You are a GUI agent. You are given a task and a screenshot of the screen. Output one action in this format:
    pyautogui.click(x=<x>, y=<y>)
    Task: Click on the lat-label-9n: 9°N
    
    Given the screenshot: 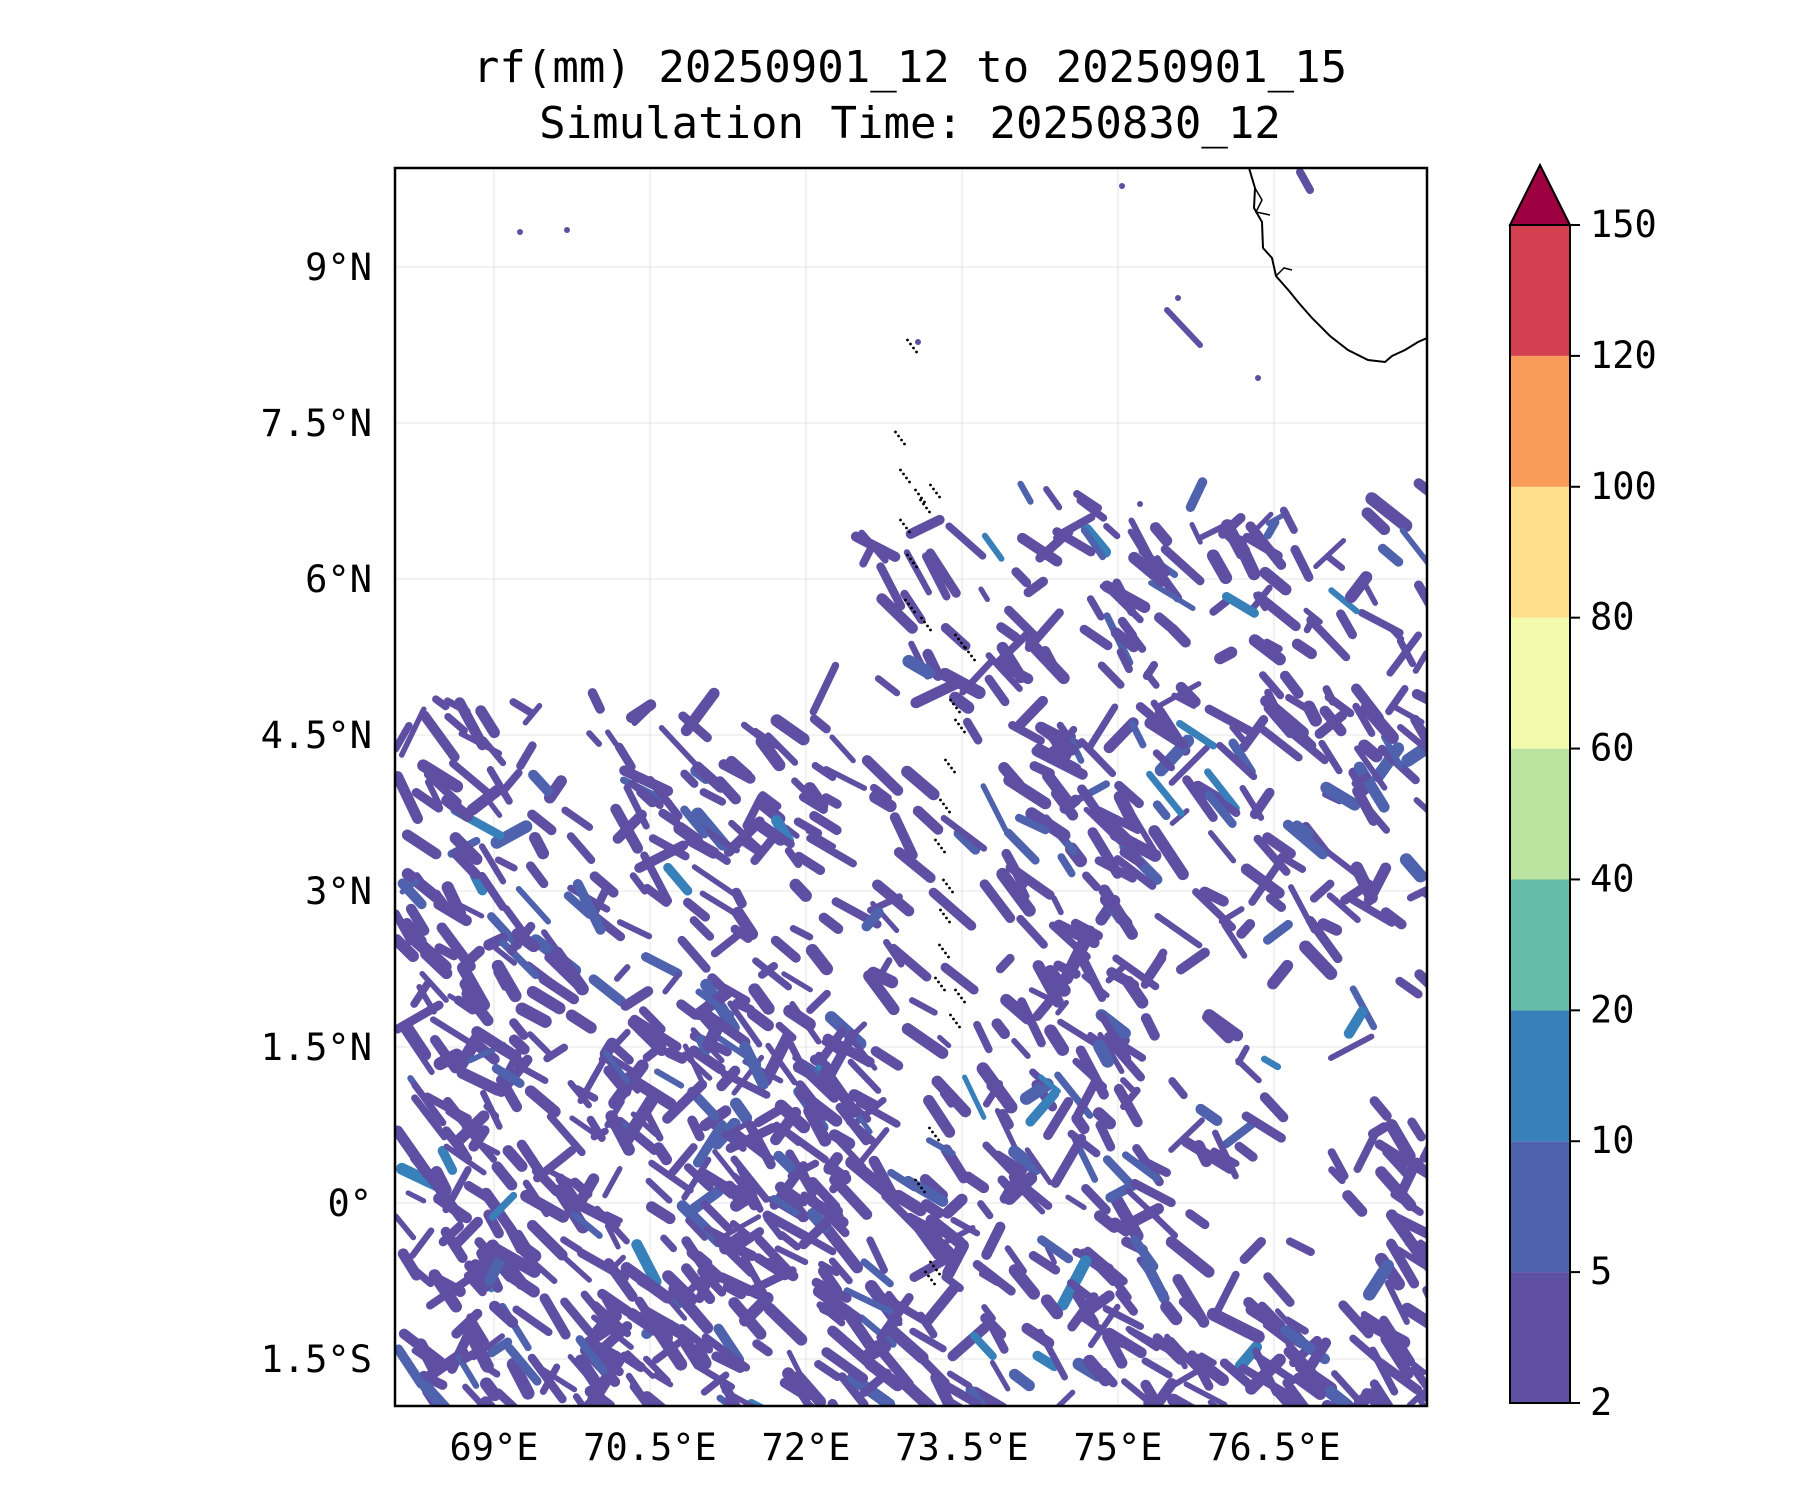 What is the action you would take?
    pyautogui.click(x=338, y=267)
    